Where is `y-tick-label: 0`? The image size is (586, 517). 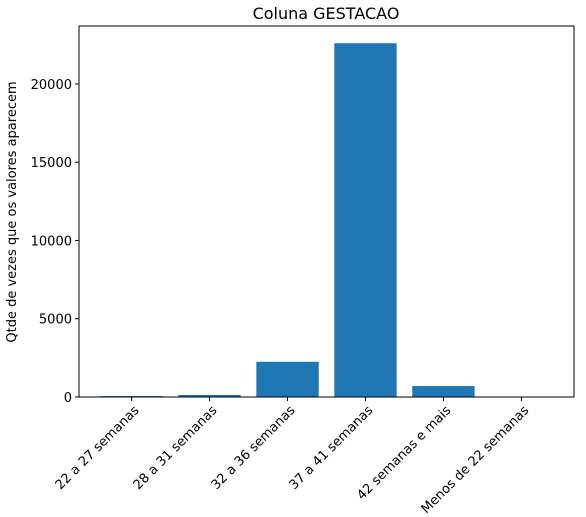
y-tick-label: 0 is located at coordinates (68, 398).